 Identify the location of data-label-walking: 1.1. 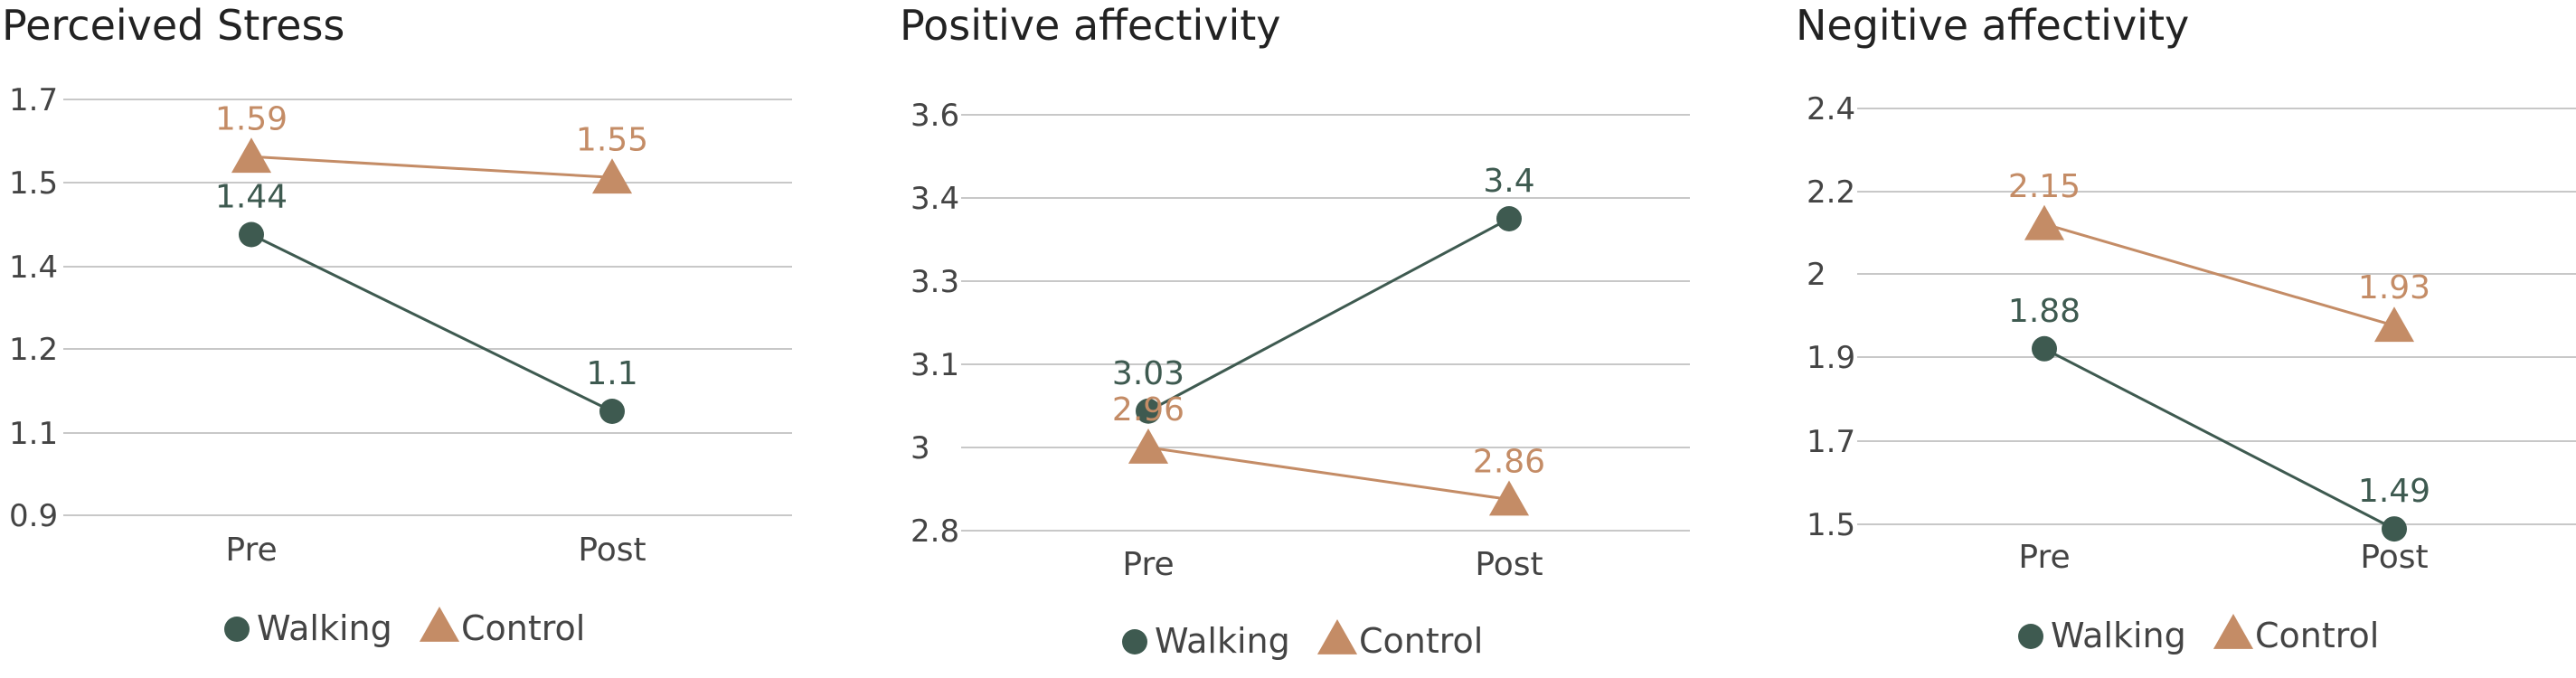
(611, 373).